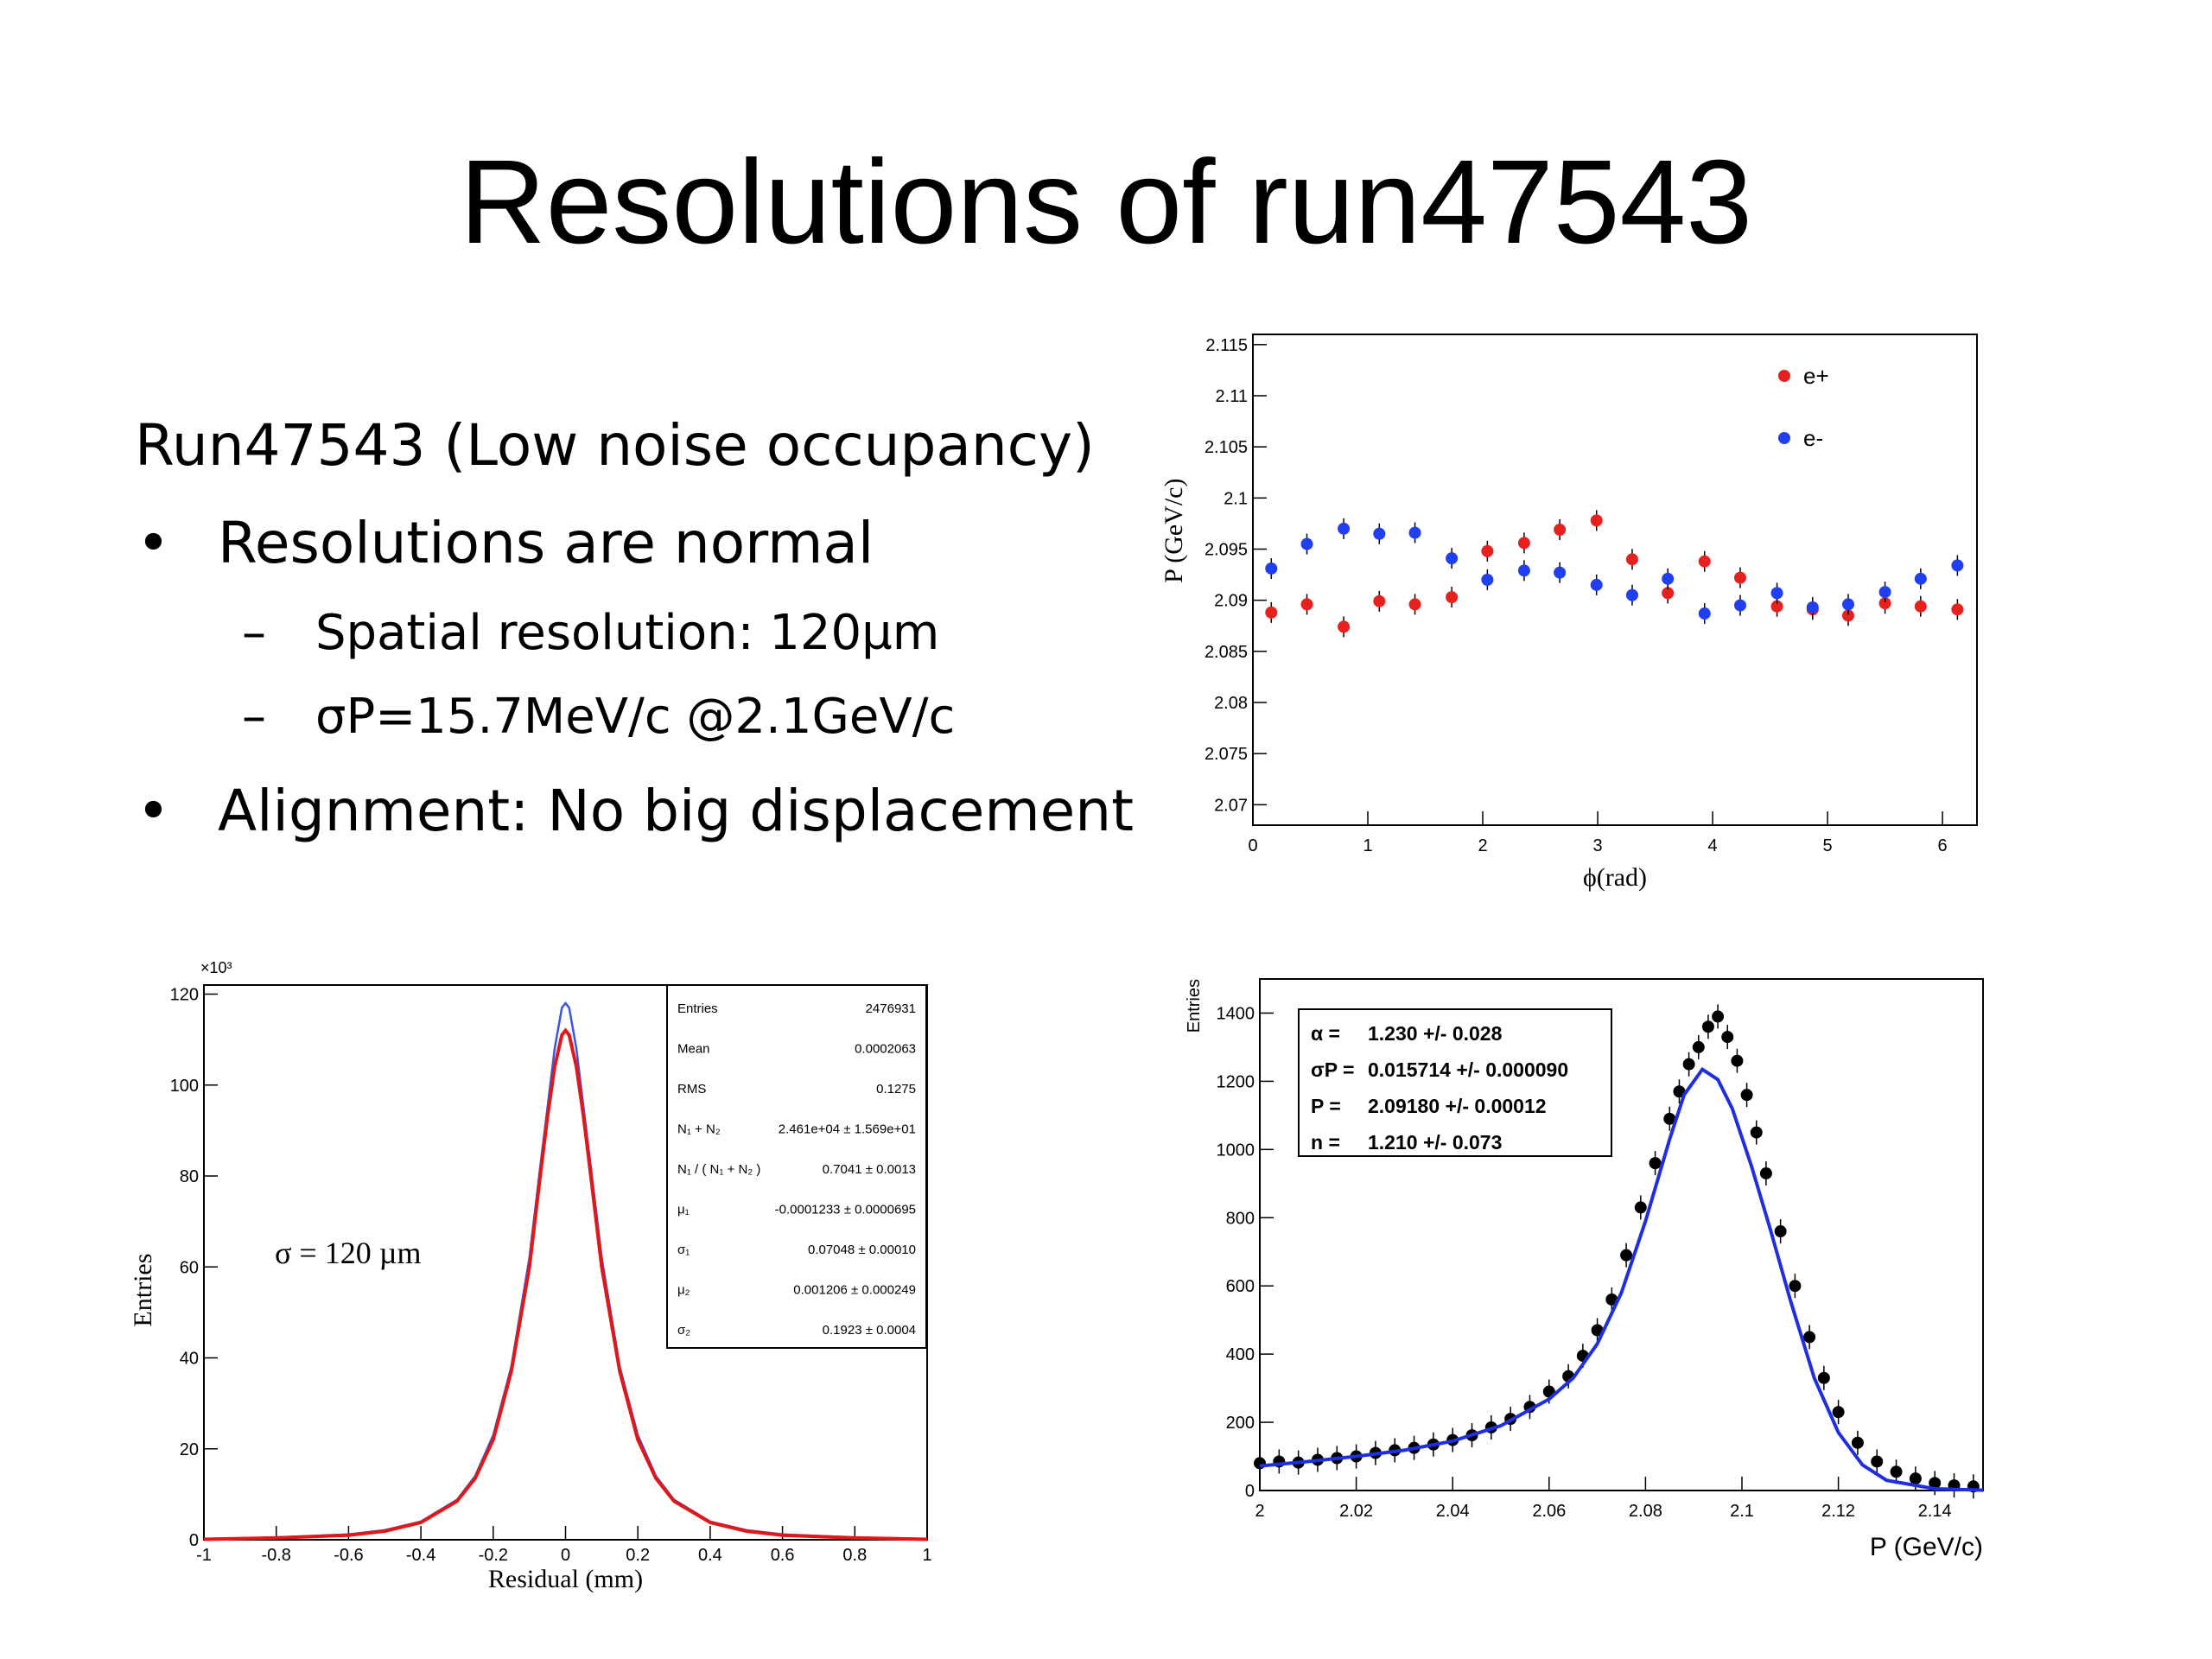 Image resolution: width=2212 pixels, height=1659 pixels. Describe the element at coordinates (1226, 652) in the screenshot. I see `y-tick-label: 2.085` at that location.